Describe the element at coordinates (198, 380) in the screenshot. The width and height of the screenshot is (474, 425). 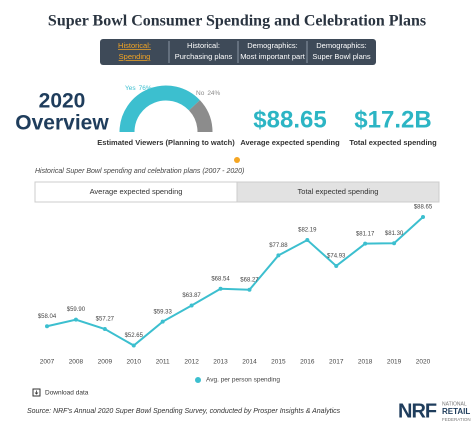
I see `legend-marker` at that location.